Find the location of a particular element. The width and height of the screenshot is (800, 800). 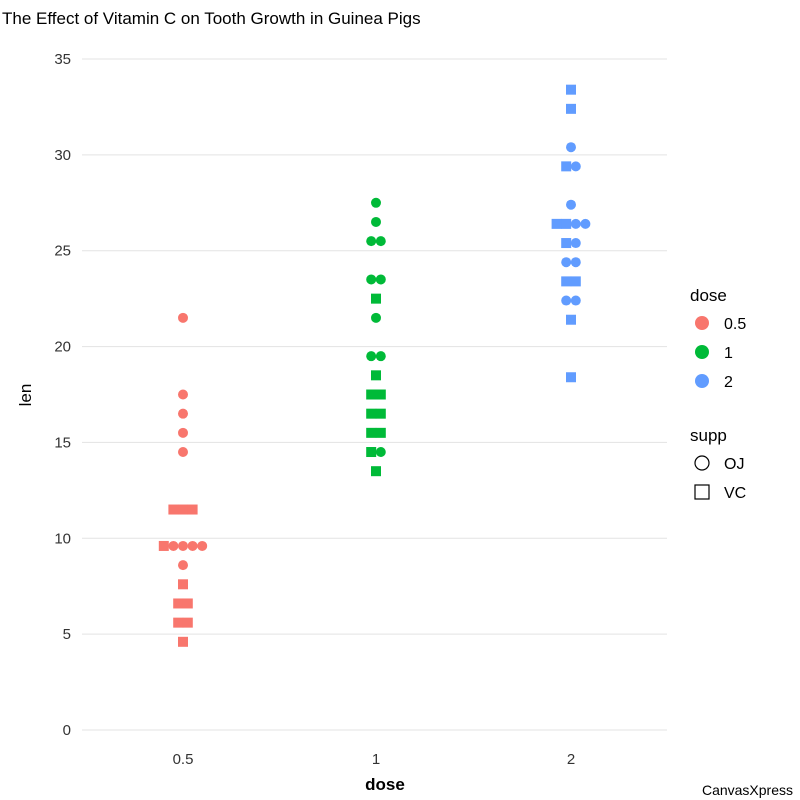

legend-shape-label: OJ is located at coordinates (734, 464).